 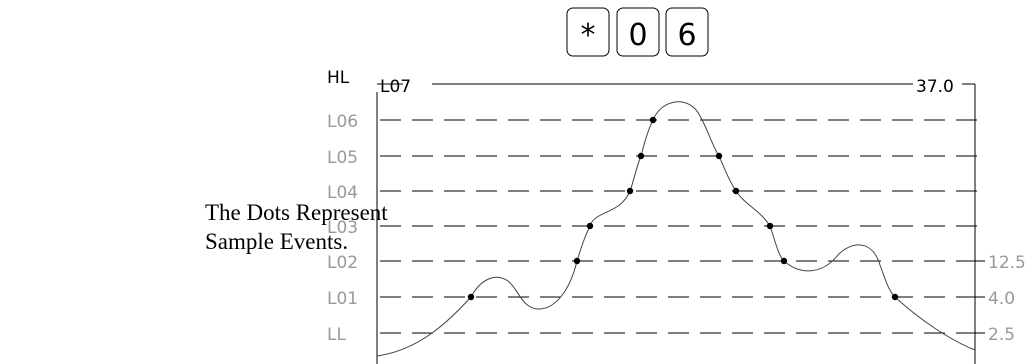 I want to click on key-six: 6, so click(x=687, y=32).